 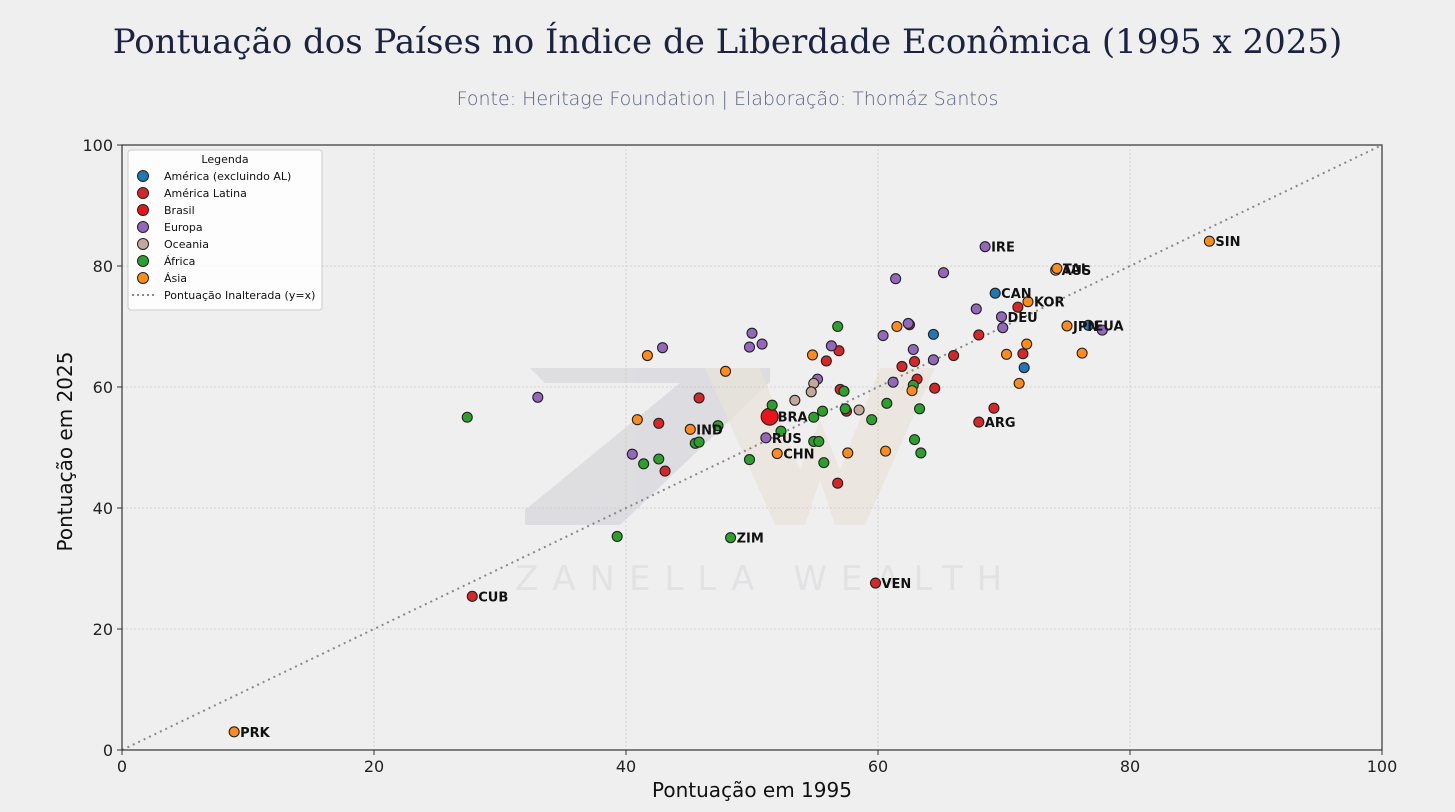 What do you see at coordinates (227, 176) in the screenshot?
I see `legend-entry-label: América (excluindo AL)` at bounding box center [227, 176].